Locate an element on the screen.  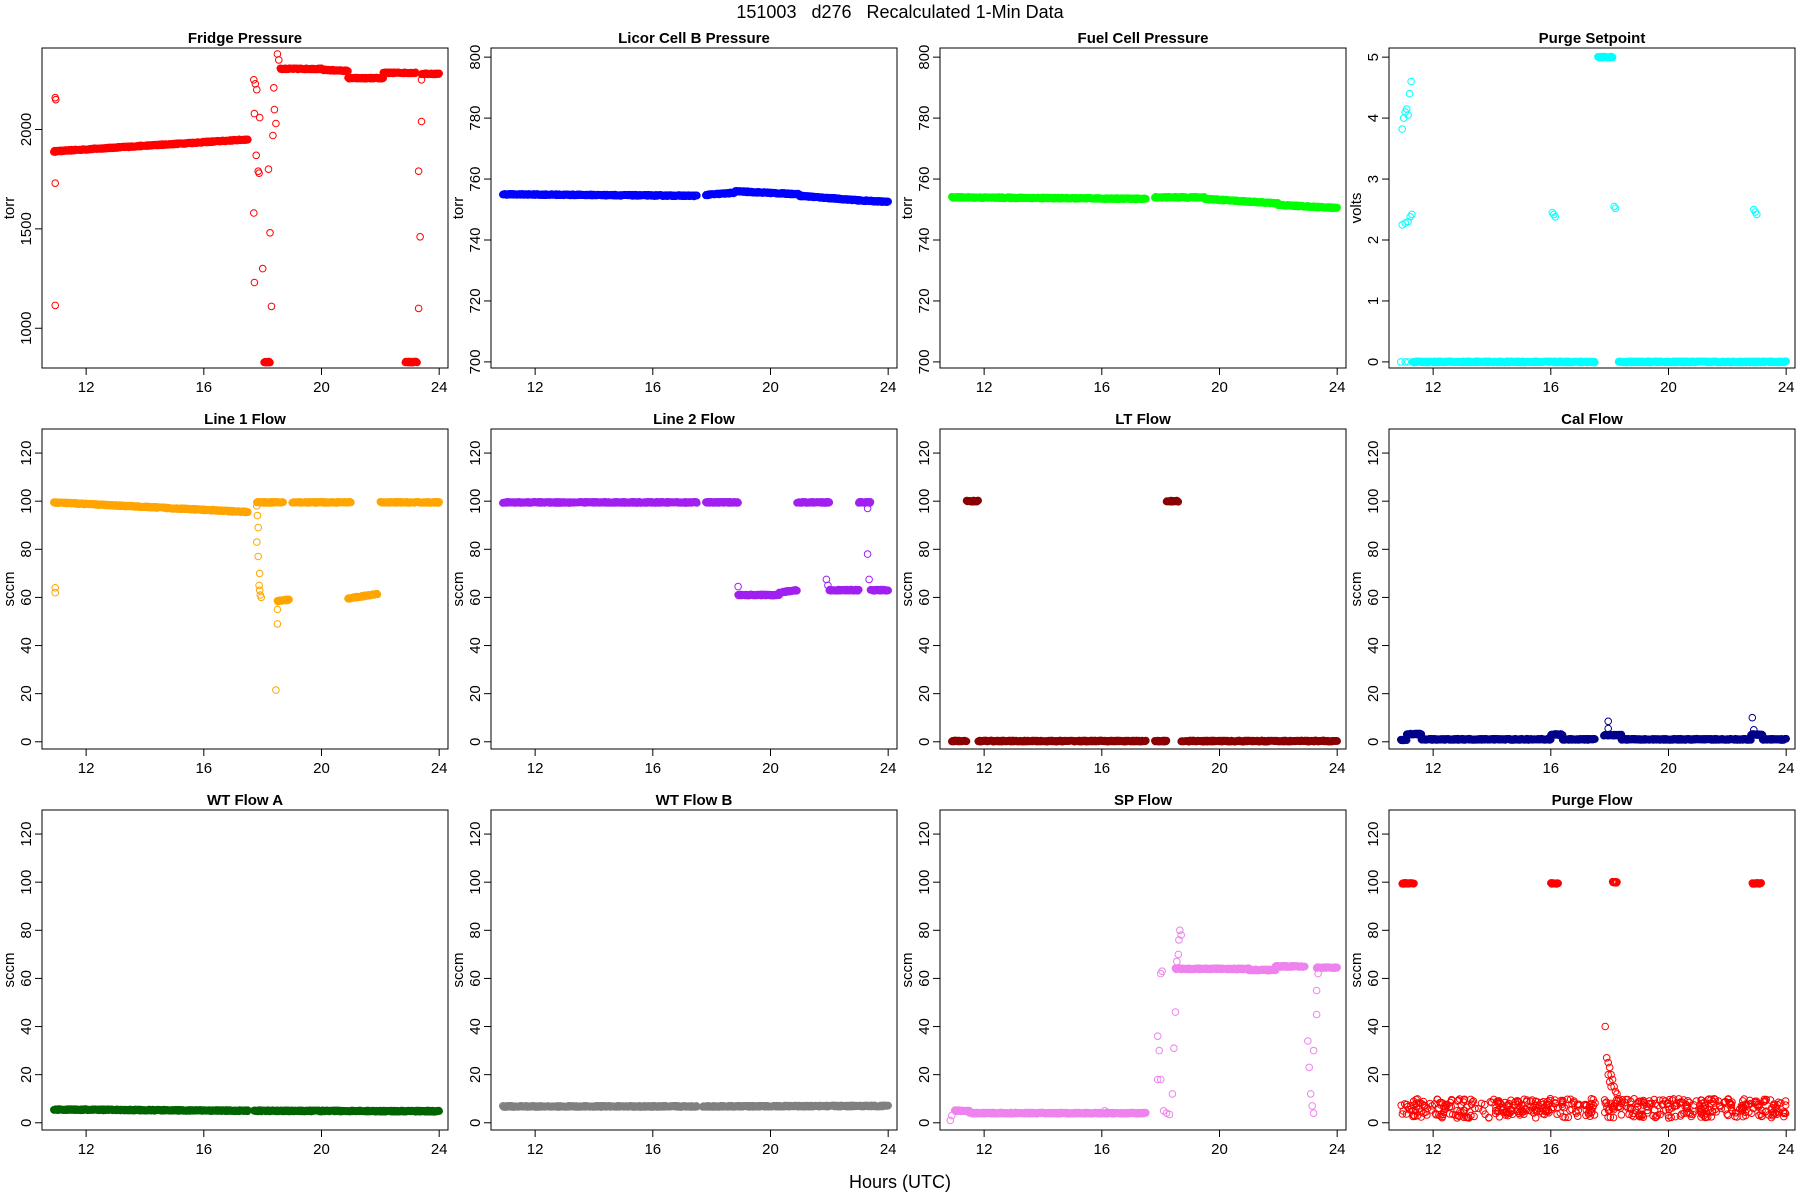
y-tick-label: 4 is located at coordinates (1373, 118).